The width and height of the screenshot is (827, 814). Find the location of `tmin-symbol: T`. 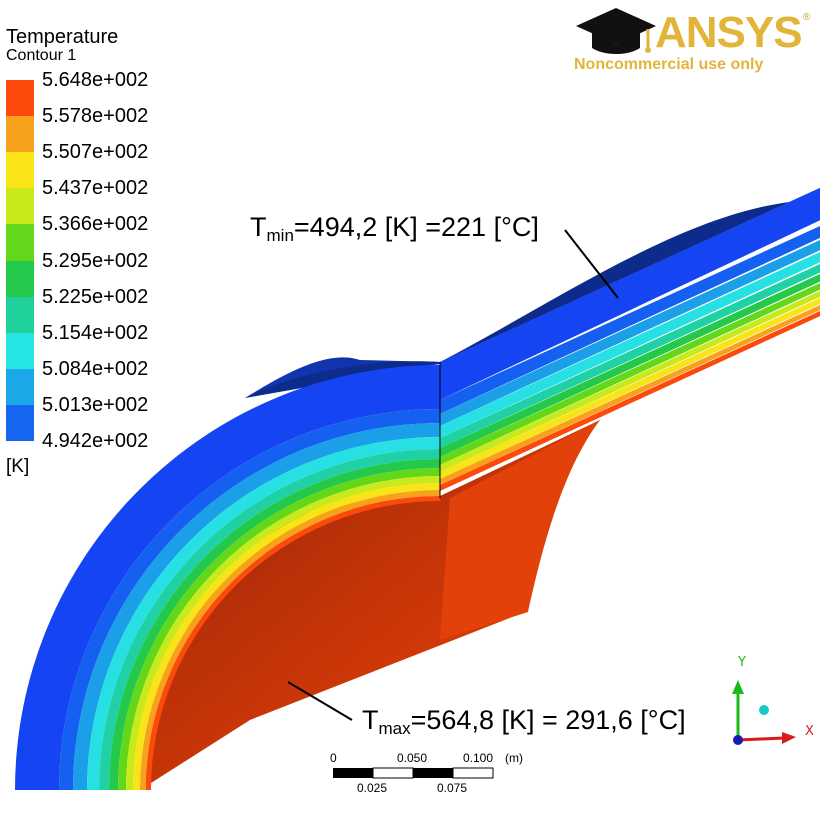

tmin-symbol: T is located at coordinates (258, 227).